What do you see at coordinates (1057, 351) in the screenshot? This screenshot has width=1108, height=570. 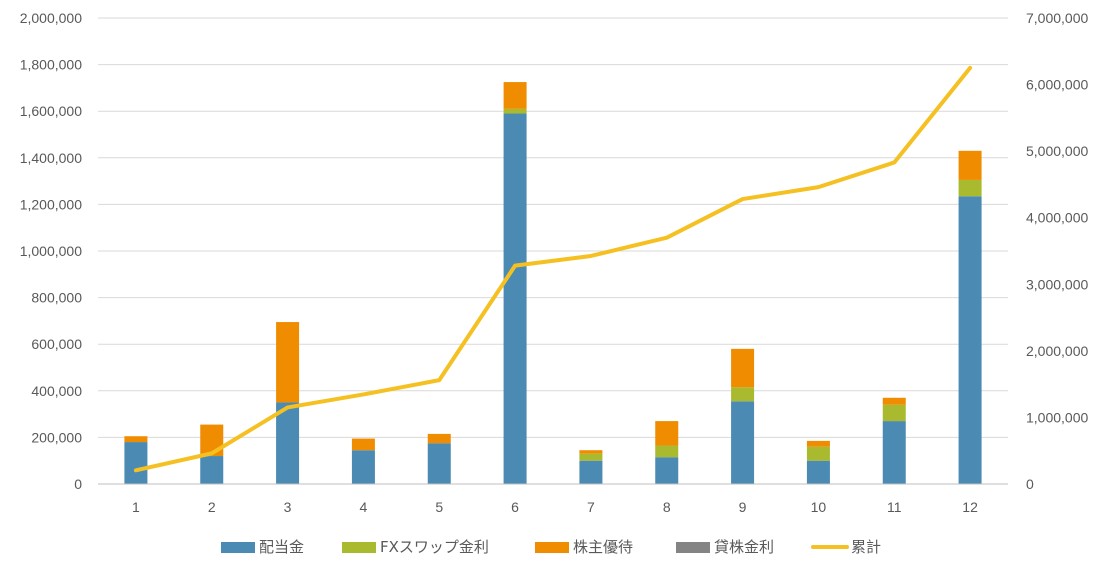 I see `right-tick-label: 2,000,000` at bounding box center [1057, 351].